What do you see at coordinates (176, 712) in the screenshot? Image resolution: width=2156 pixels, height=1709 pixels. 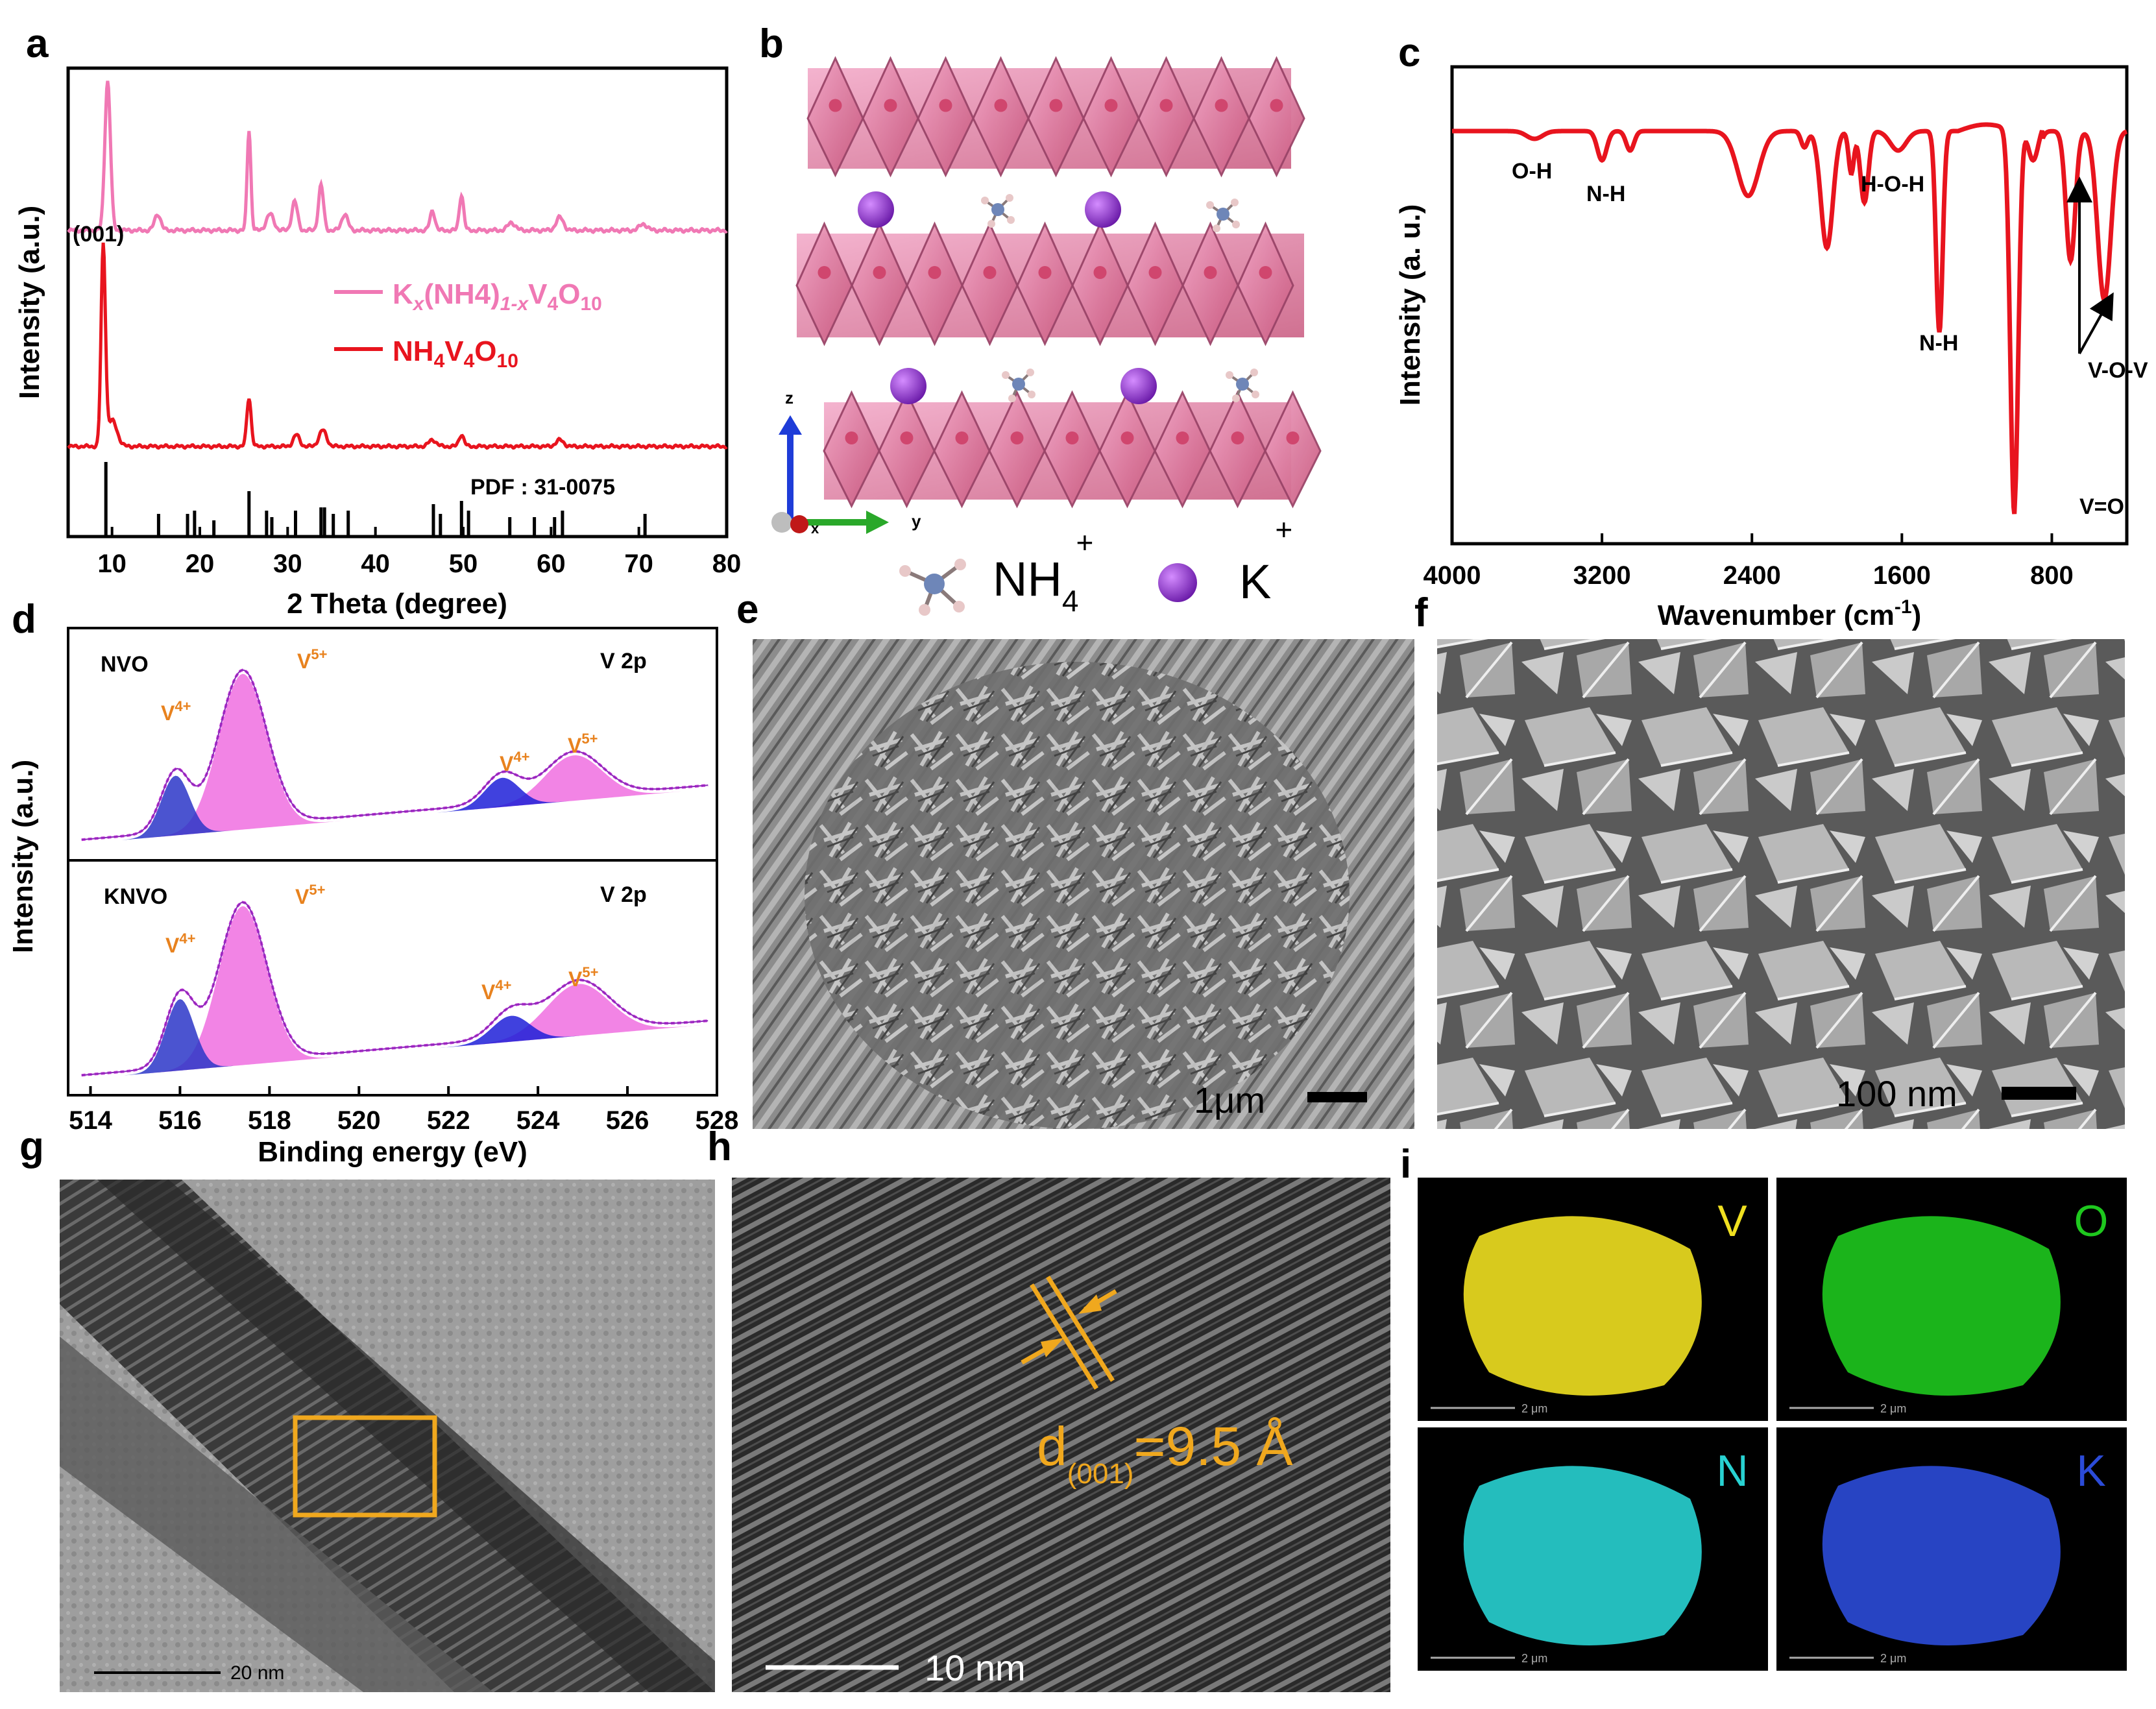 I see `svg-text: V4+` at bounding box center [176, 712].